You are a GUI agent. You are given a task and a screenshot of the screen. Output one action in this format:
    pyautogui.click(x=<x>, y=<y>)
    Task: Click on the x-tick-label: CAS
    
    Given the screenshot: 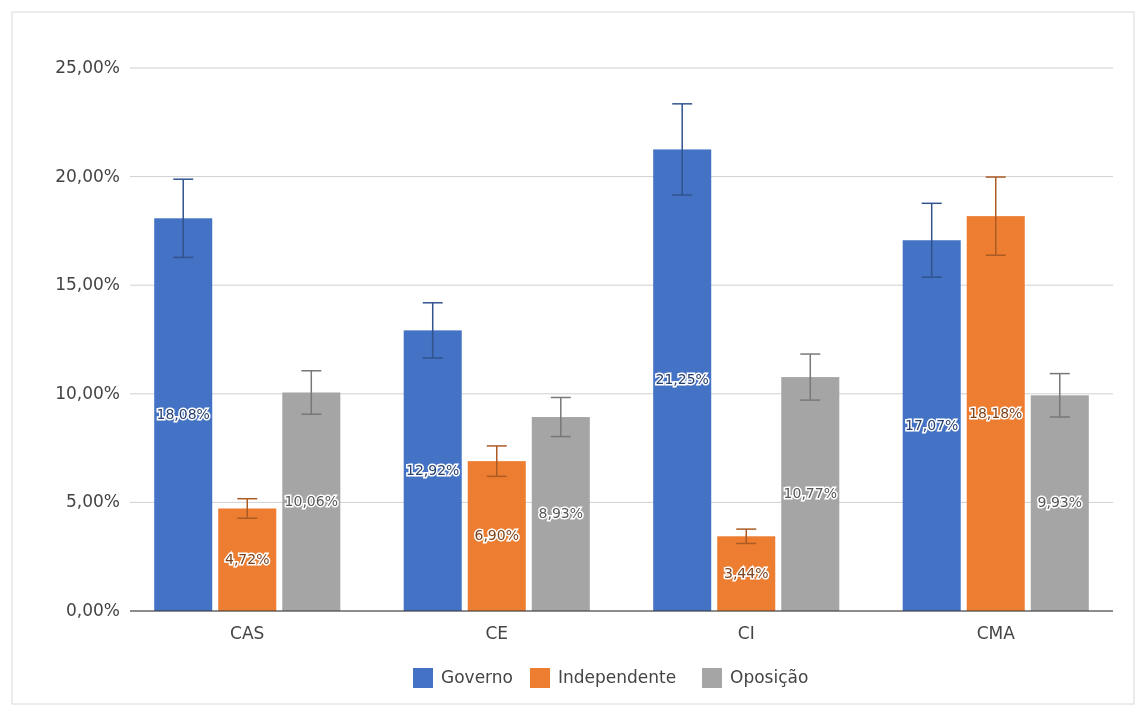 What is the action you would take?
    pyautogui.click(x=247, y=633)
    